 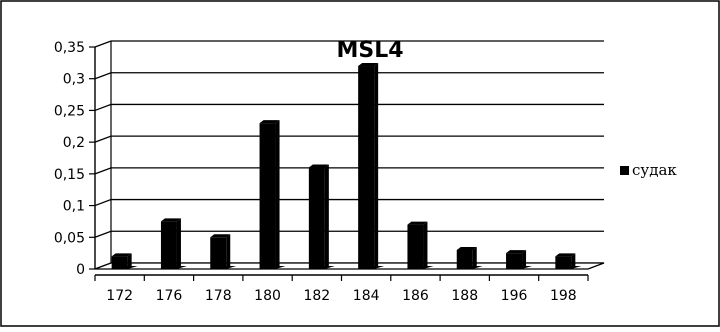 What do you see at coordinates (218, 296) in the screenshot?
I see `x-tick-label: 178` at bounding box center [218, 296].